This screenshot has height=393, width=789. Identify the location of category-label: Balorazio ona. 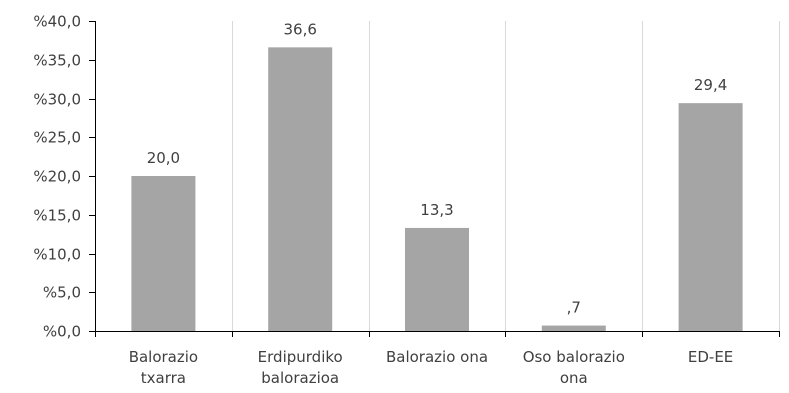
(437, 357).